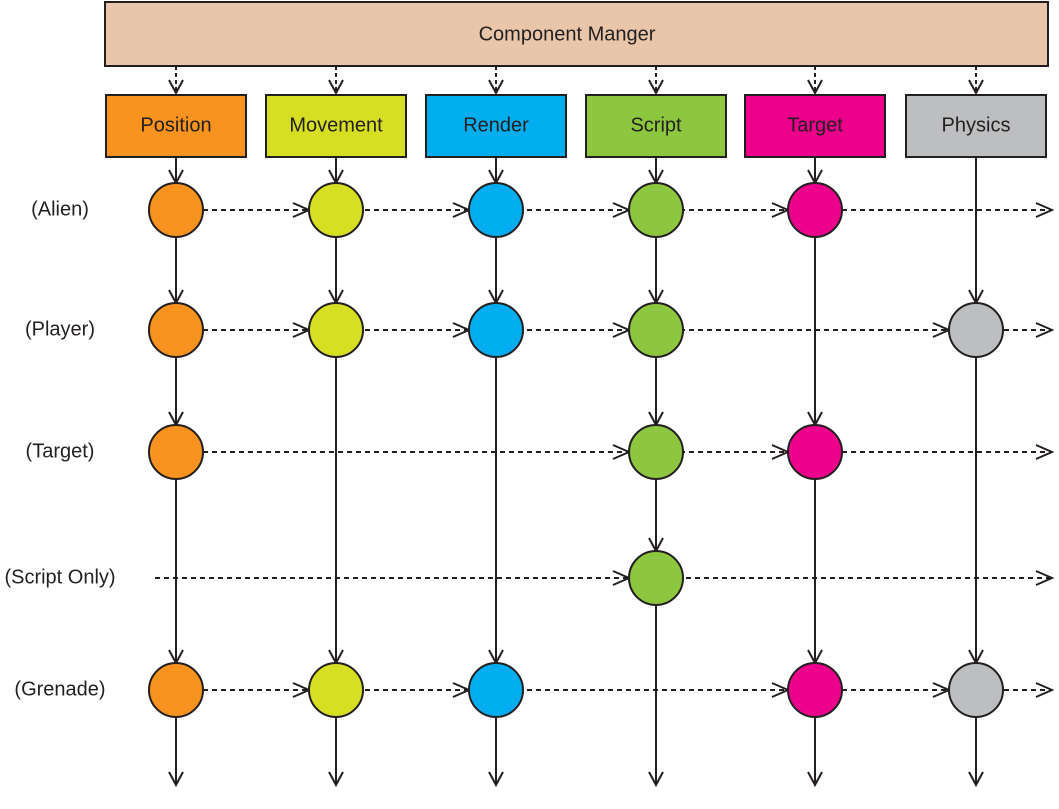  I want to click on component-label: Position, so click(175, 125).